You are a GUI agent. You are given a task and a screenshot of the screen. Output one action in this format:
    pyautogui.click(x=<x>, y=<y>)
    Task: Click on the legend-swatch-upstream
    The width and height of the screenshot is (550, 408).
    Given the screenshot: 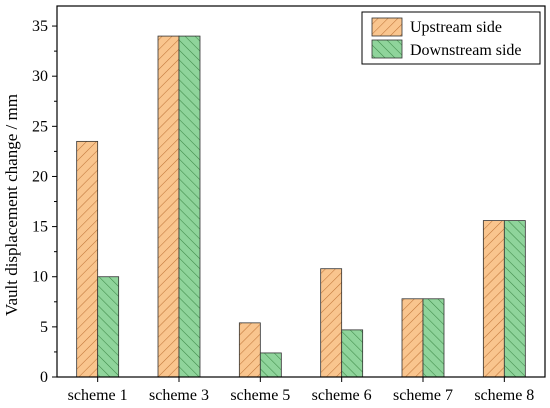 What is the action you would take?
    pyautogui.click(x=387, y=27)
    